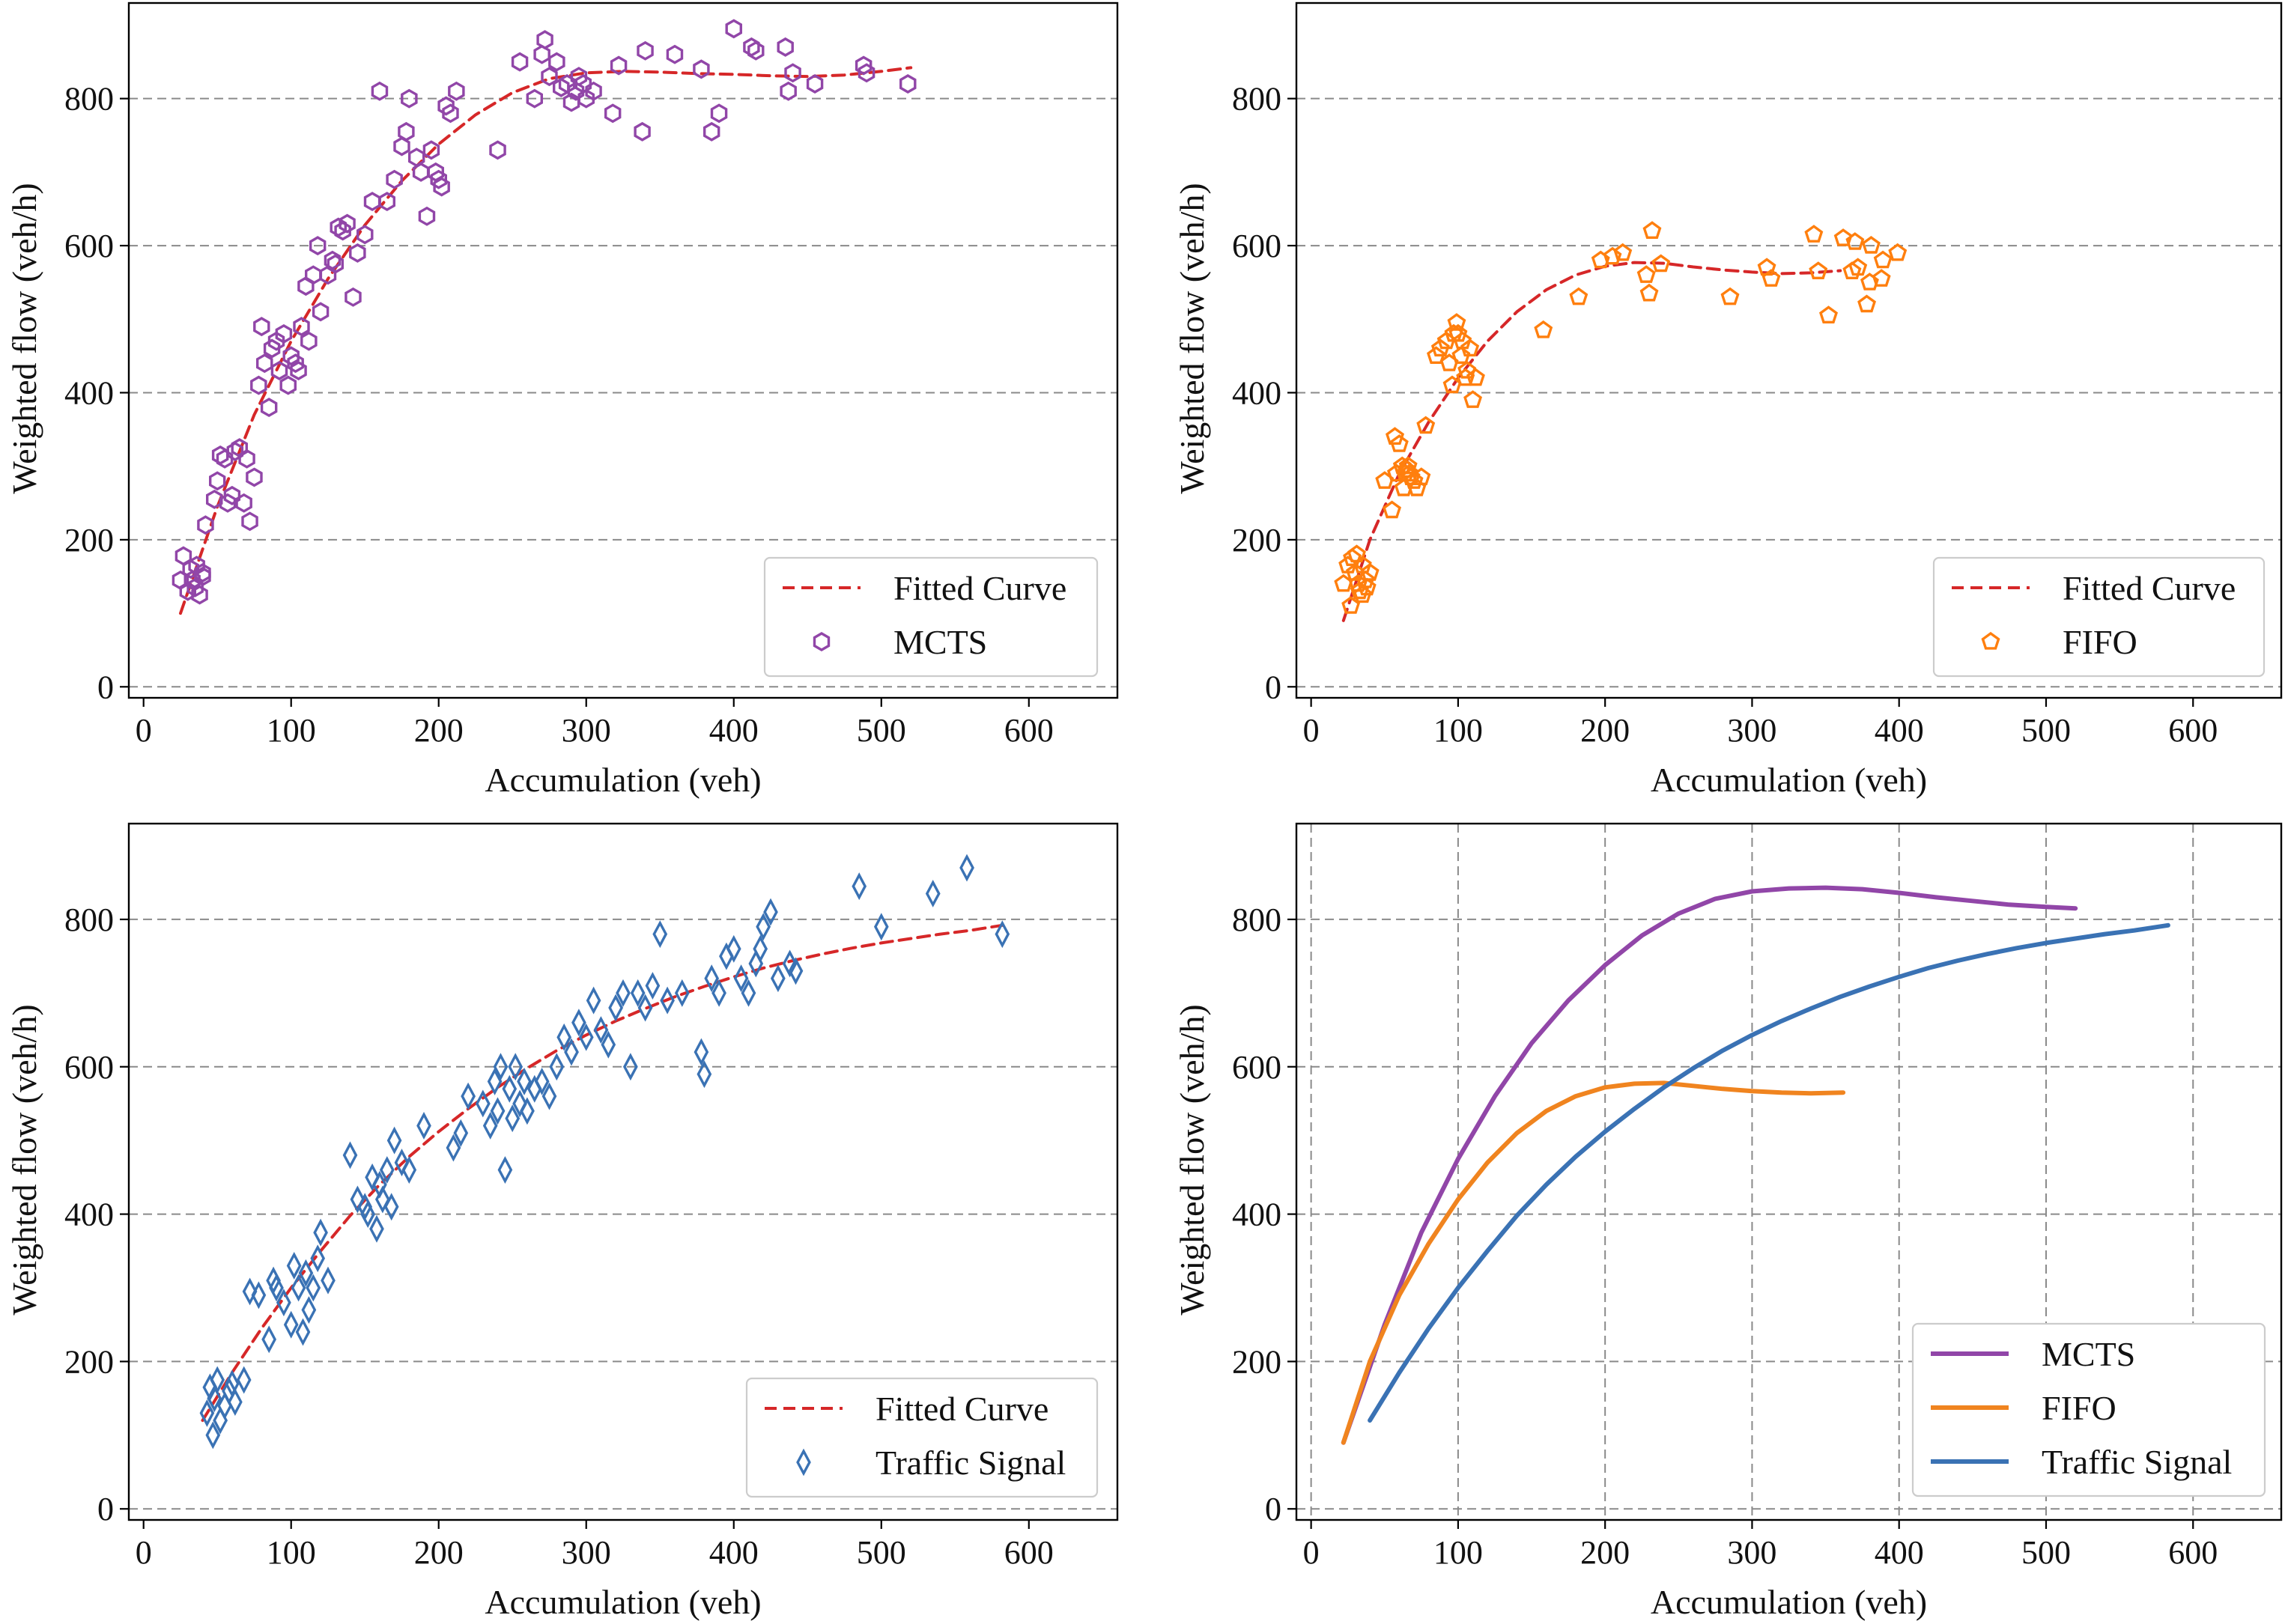 This screenshot has width=2285, height=1624. Describe the element at coordinates (1256, 540) in the screenshot. I see `y-tick-label: 200` at that location.